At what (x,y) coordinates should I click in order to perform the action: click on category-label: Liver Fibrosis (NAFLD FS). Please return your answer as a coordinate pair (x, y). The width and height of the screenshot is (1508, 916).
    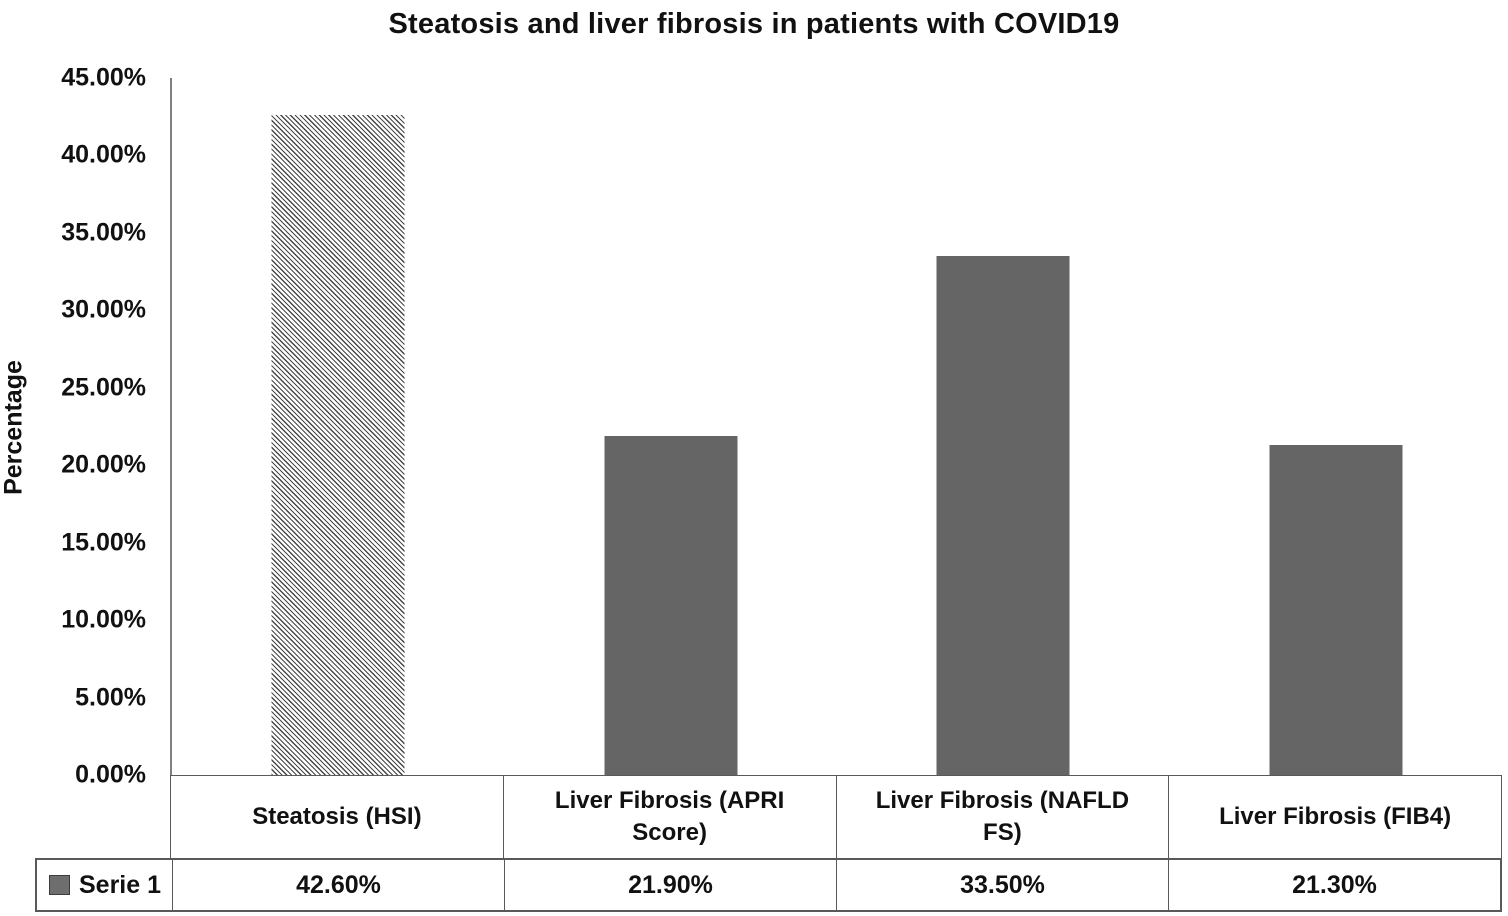
    Looking at the image, I should click on (1002, 817).